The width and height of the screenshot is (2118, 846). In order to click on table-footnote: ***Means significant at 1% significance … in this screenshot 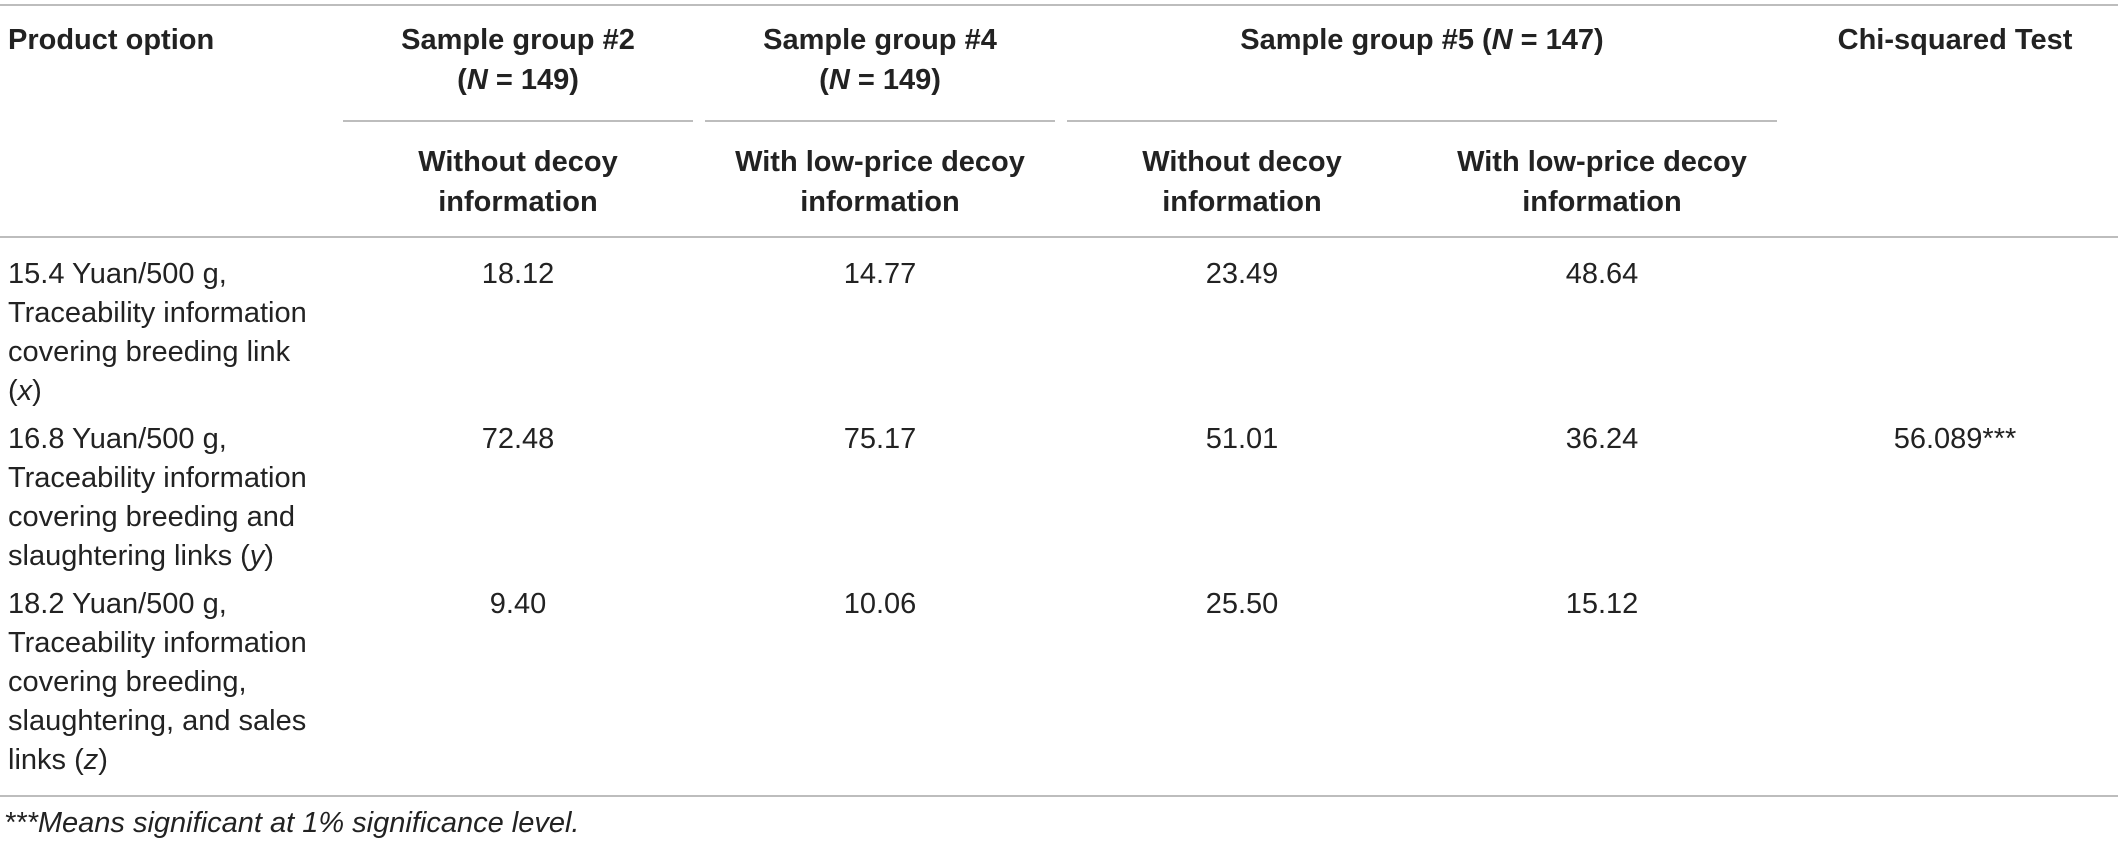, I will do `click(292, 823)`.